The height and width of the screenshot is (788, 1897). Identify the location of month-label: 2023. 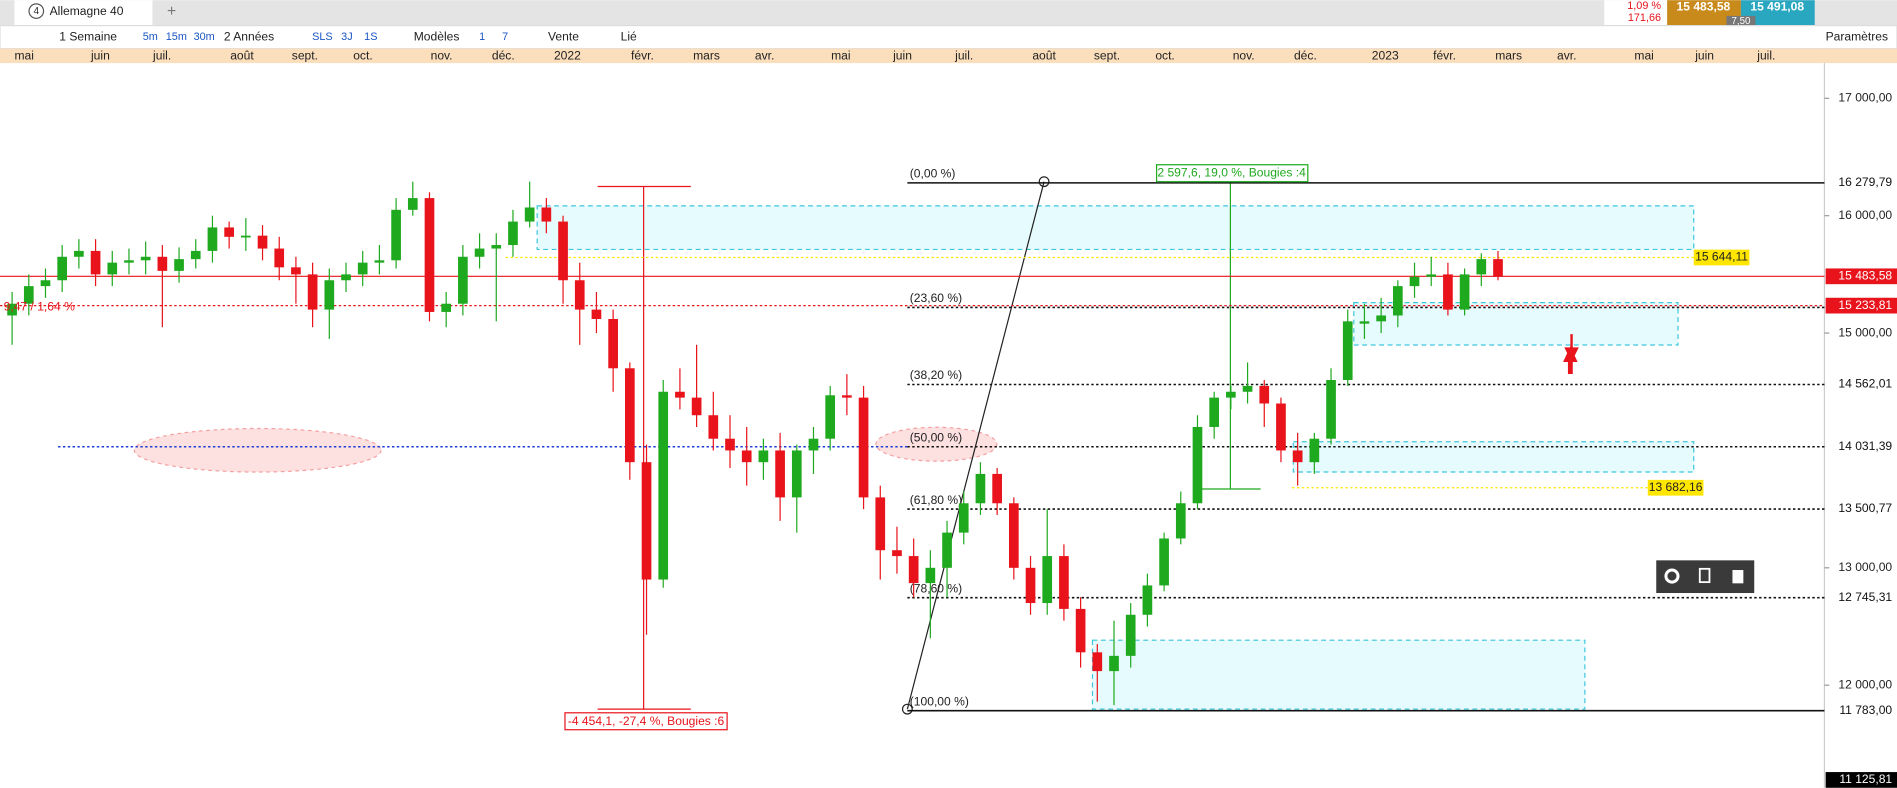
(1385, 56).